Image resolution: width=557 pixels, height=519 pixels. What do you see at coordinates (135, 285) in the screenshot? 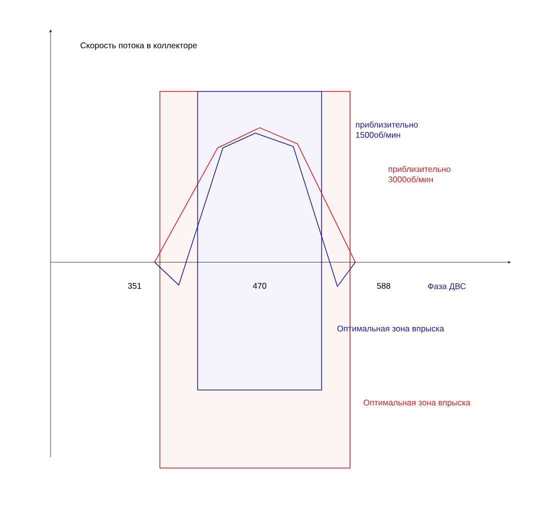
I see `x-tick-label: 351` at bounding box center [135, 285].